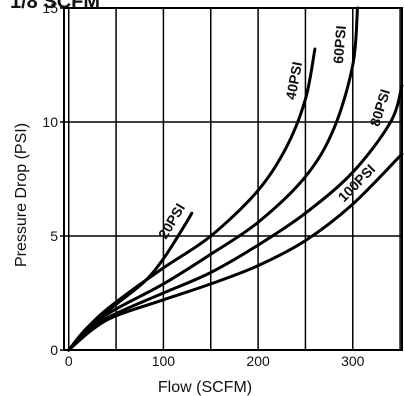 This screenshot has width=404, height=396. I want to click on x-tick-label: 200, so click(258, 361).